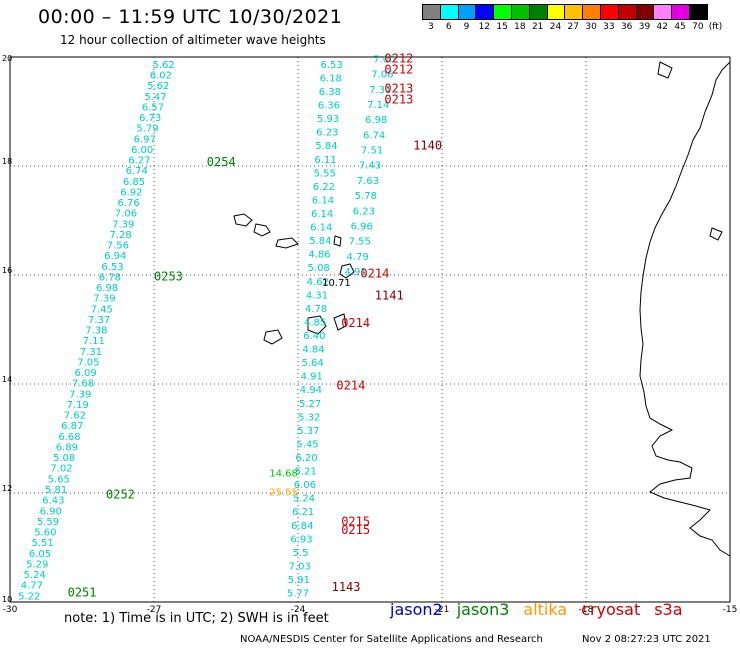 The width and height of the screenshot is (740, 650). Describe the element at coordinates (190, 17) in the screenshot. I see `page-title: 00:00 – 11:59 UTC 10/30/2021` at that location.